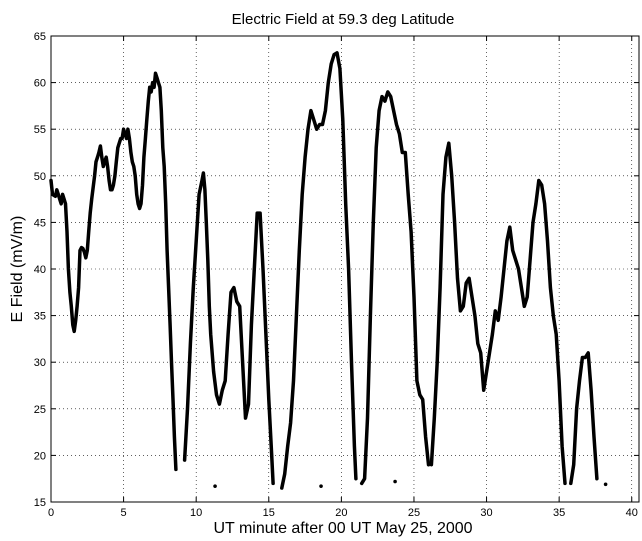 The image size is (642, 541). I want to click on y-axis-label: E Field (mV/m), so click(17, 269).